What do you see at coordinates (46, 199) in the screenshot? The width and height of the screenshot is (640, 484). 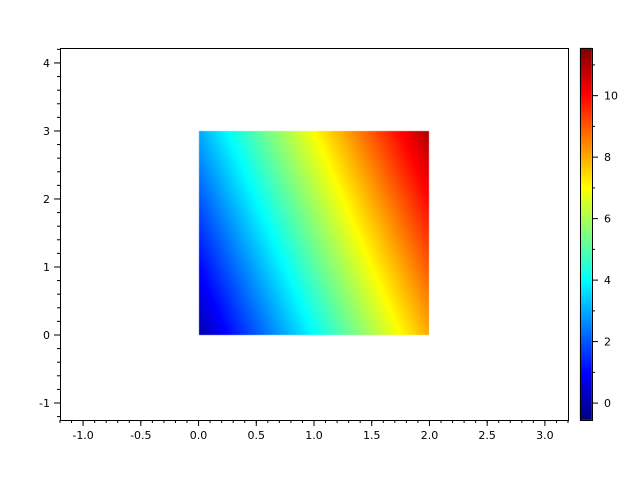 I see `y-tick-label: 2` at bounding box center [46, 199].